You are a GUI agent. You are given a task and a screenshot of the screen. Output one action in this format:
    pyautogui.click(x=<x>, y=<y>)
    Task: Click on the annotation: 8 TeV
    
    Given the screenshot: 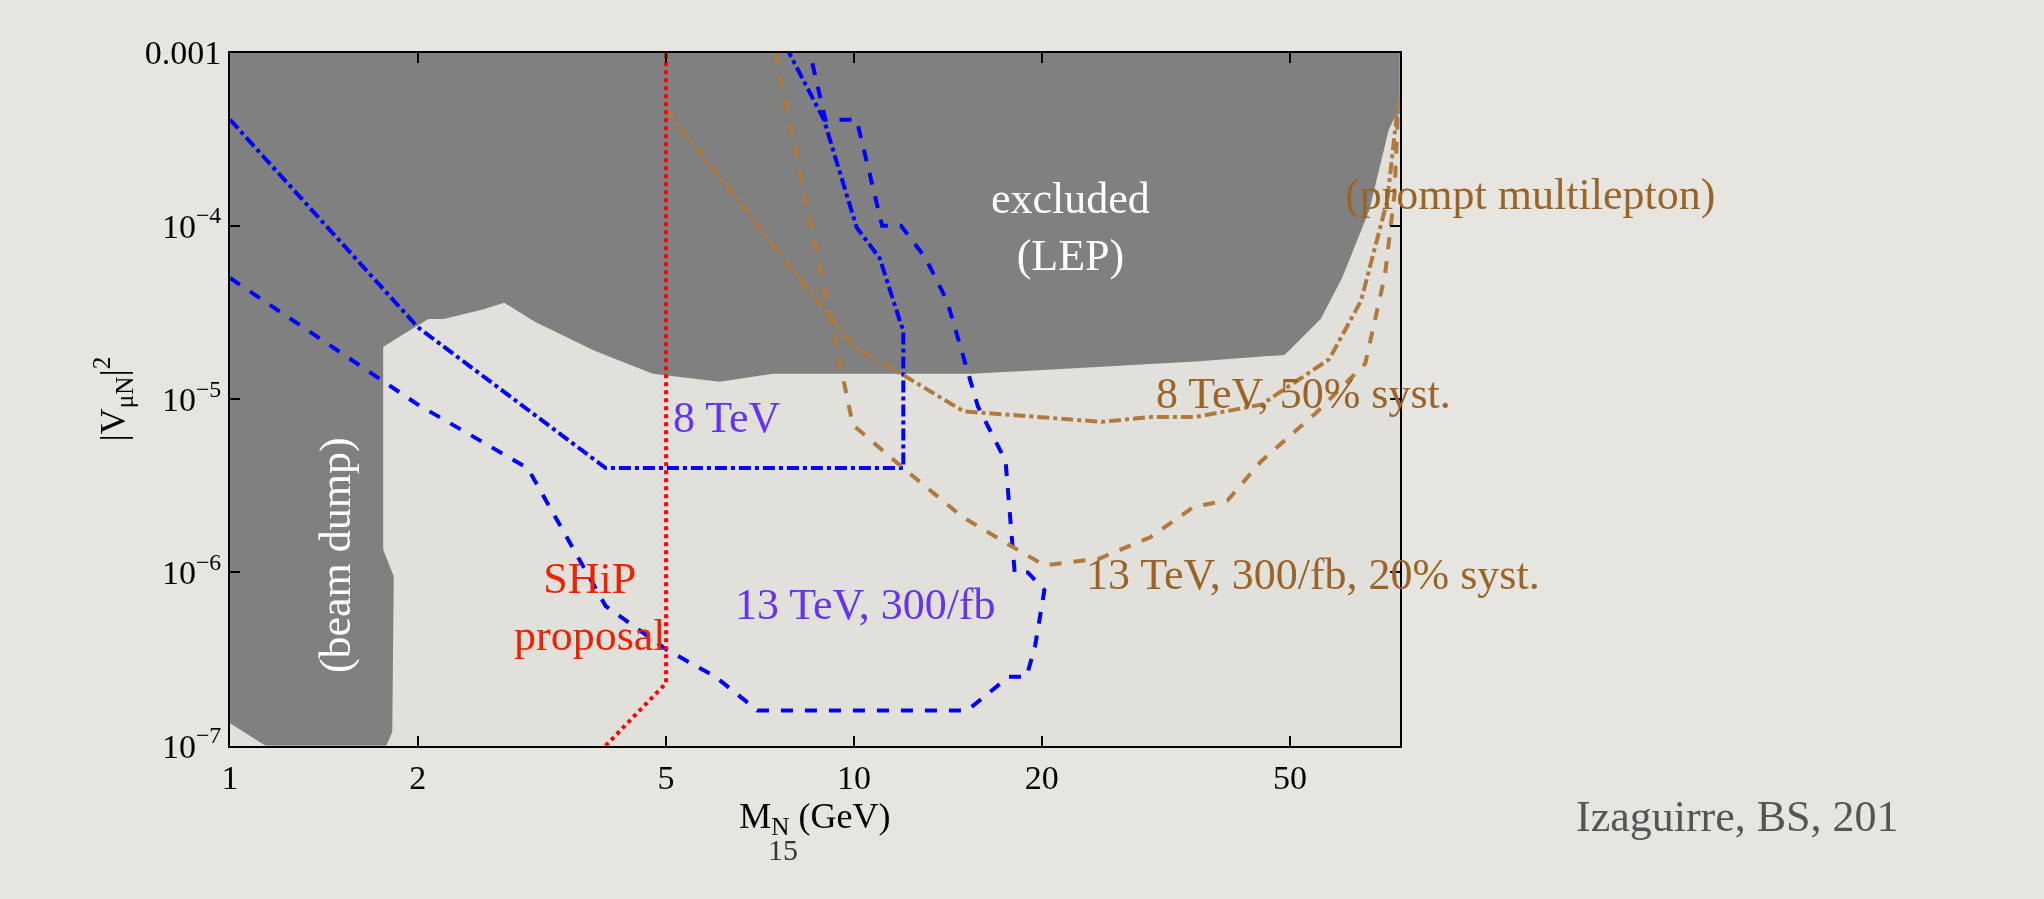 What is the action you would take?
    pyautogui.click(x=727, y=417)
    